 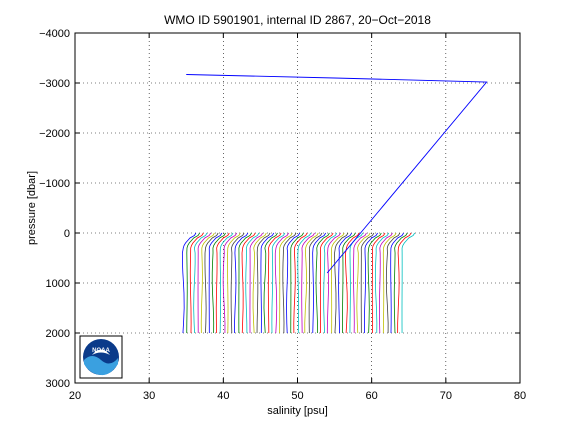 I want to click on x-tick-label: 70, so click(x=446, y=396).